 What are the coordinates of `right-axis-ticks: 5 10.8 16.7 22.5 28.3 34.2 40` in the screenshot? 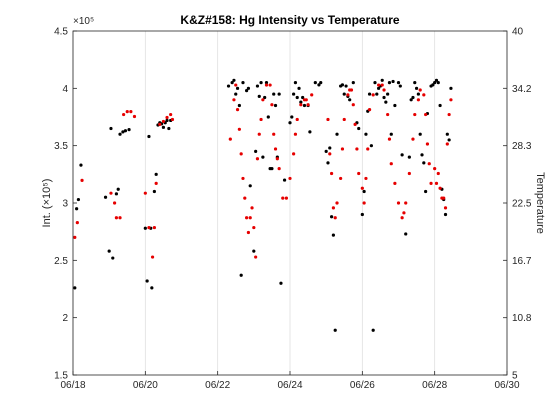 It's located at (517, 204).